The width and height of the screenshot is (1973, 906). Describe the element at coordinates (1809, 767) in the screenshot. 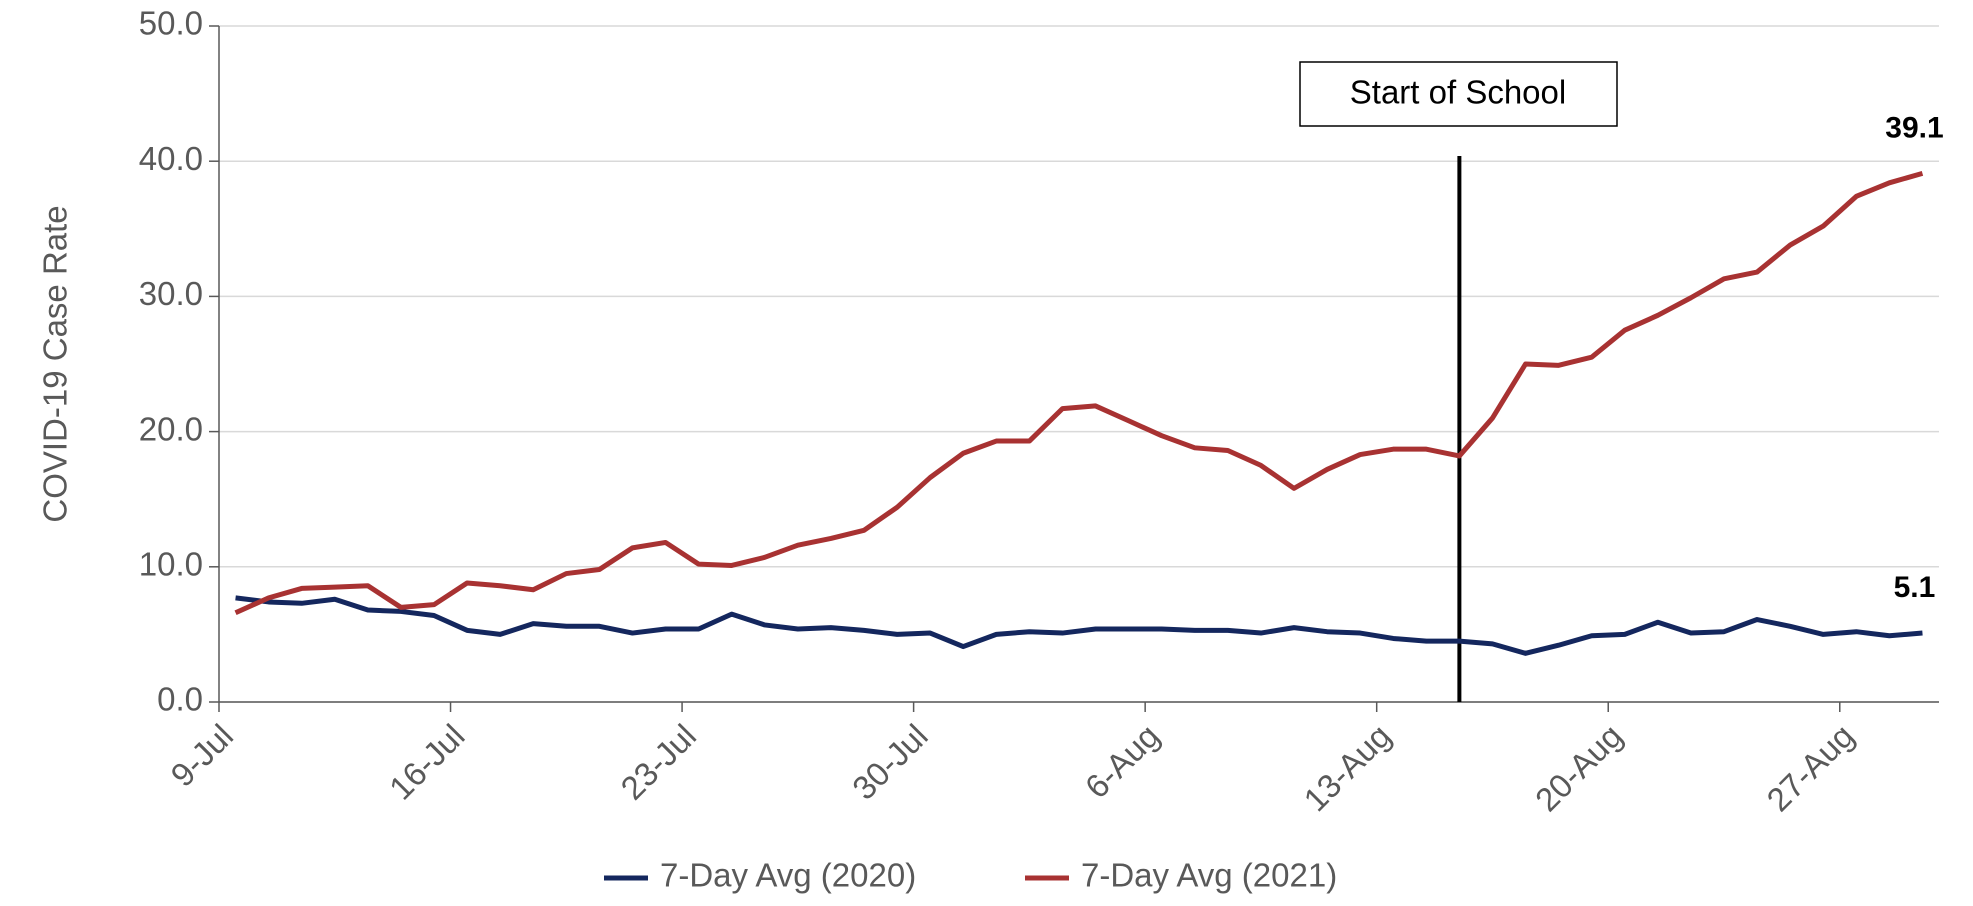

I see `x-tick-label: 27-Aug` at that location.